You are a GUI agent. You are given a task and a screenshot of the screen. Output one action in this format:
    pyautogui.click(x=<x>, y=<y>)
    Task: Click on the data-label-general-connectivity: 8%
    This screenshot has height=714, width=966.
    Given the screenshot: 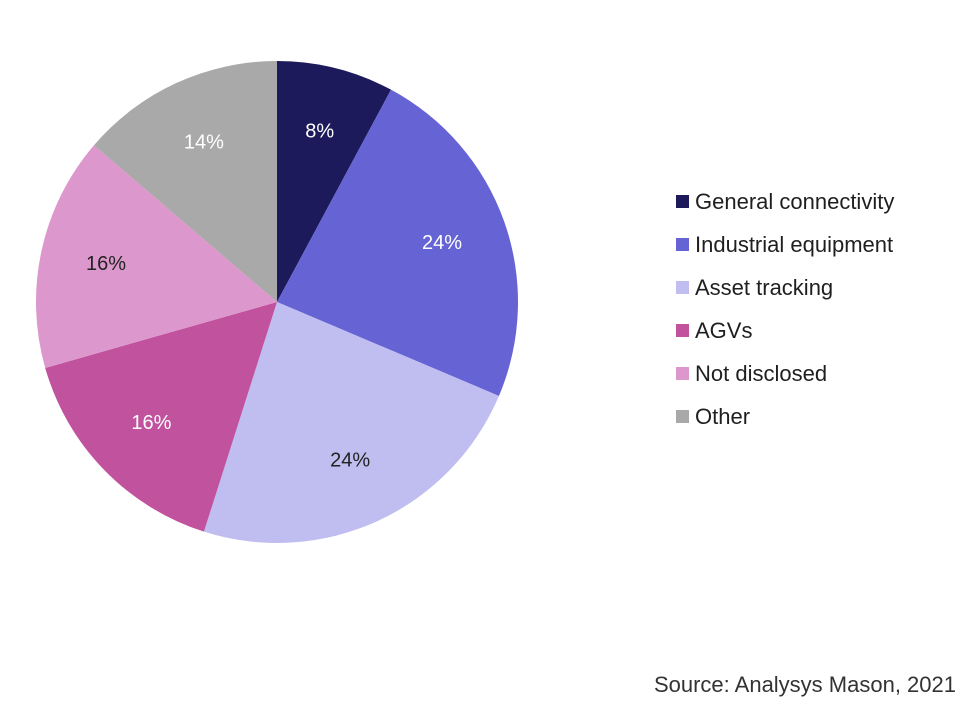 What is the action you would take?
    pyautogui.click(x=319, y=132)
    